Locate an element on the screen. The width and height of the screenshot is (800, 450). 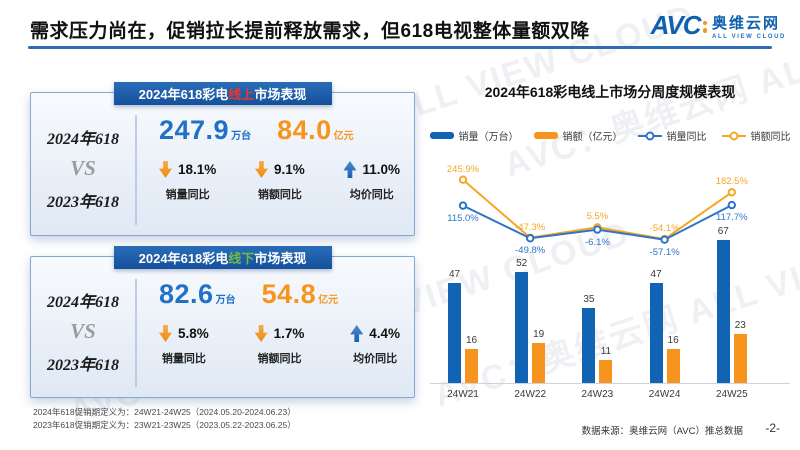
offline-year-2023: 2023年618 is located at coordinates (82, 365).